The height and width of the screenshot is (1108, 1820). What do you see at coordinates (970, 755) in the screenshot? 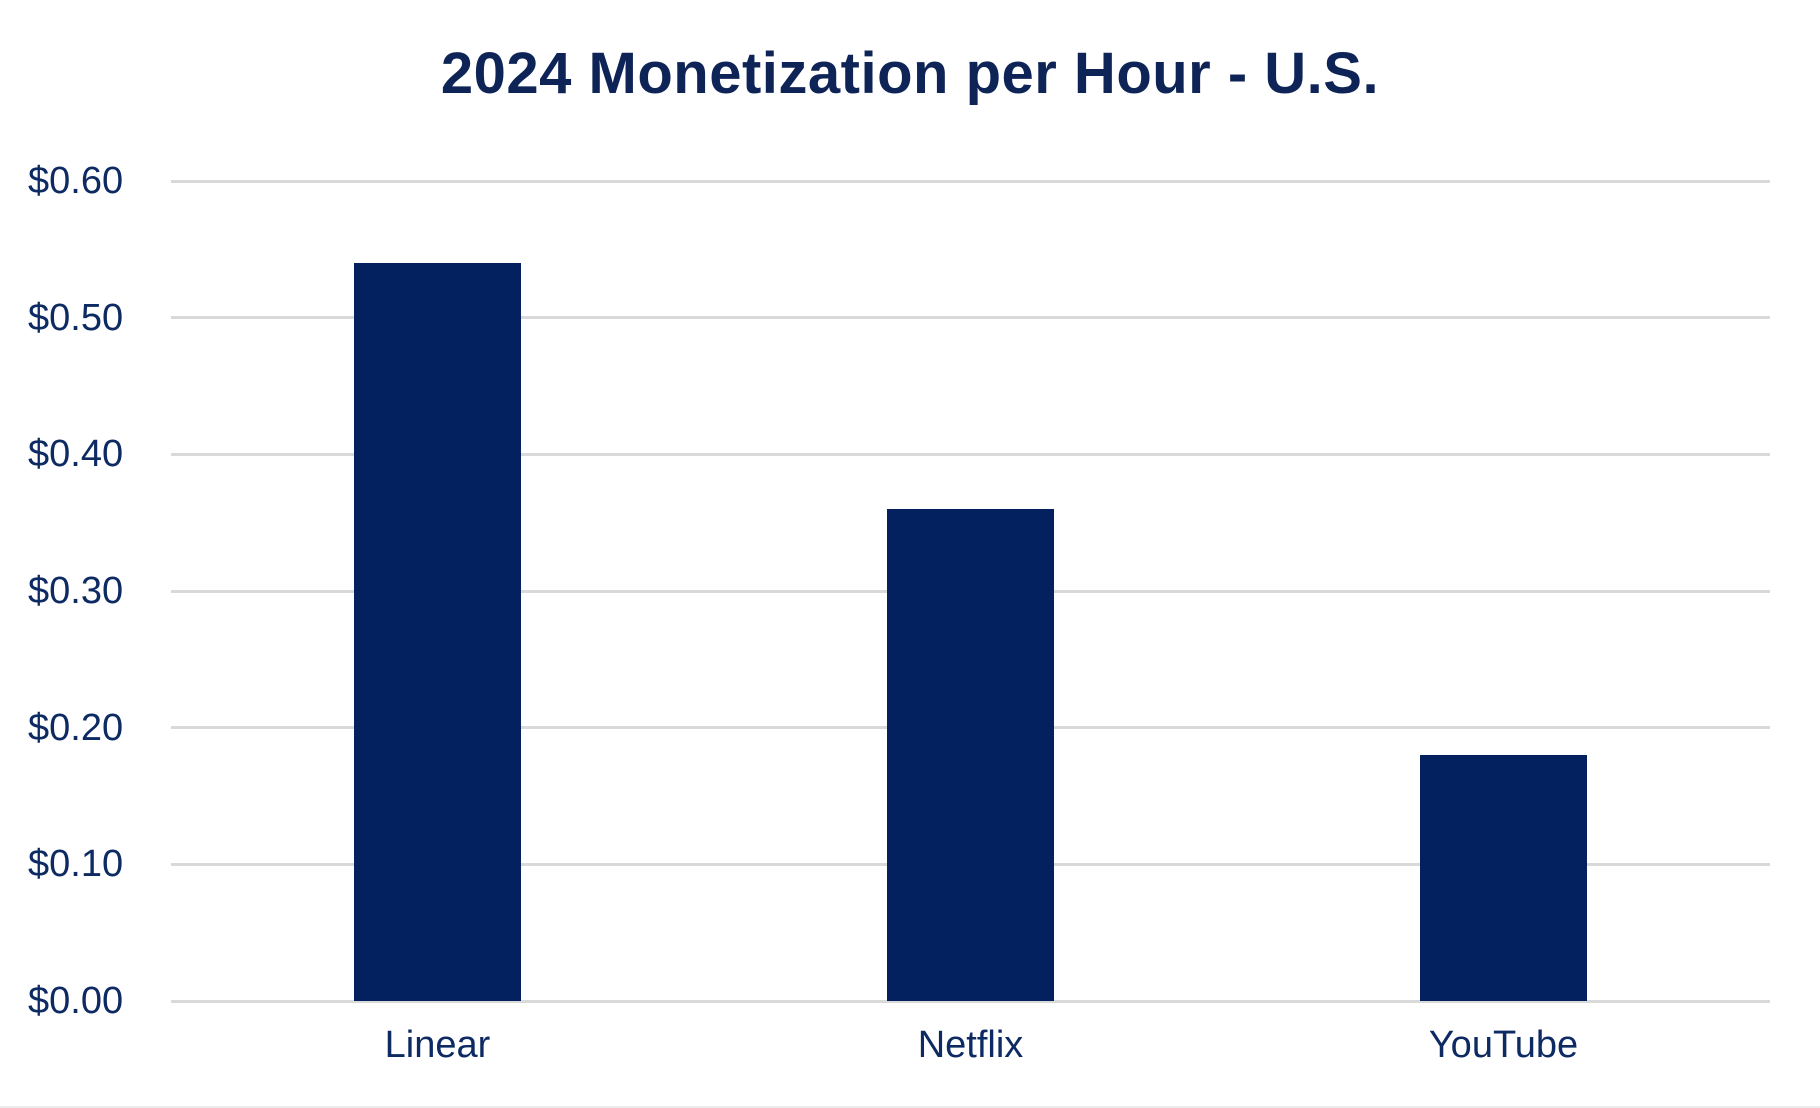
I see `bar-netflix` at bounding box center [970, 755].